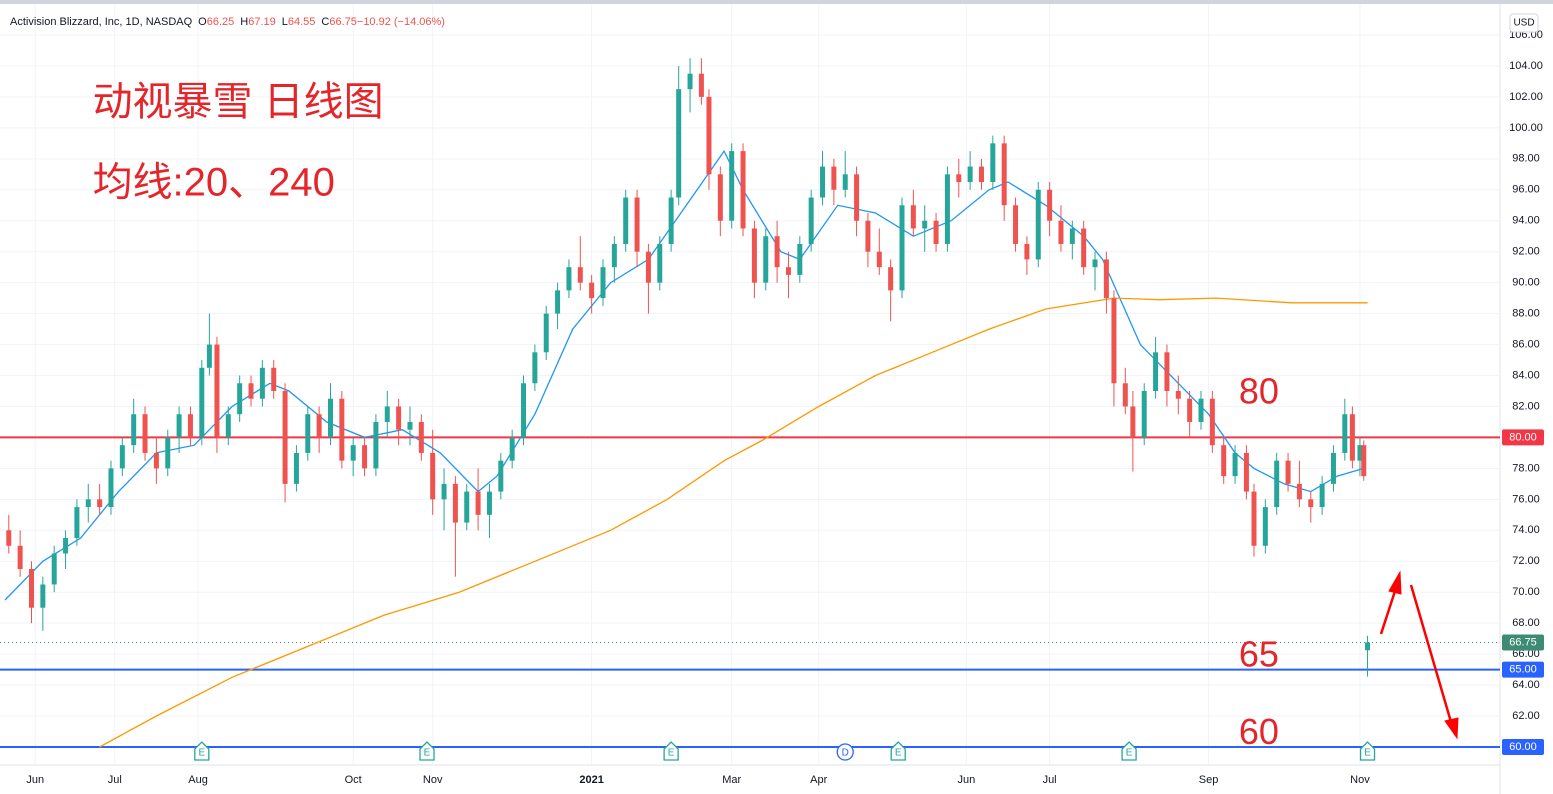  I want to click on y-tick-label: 102.00, so click(1526, 97).